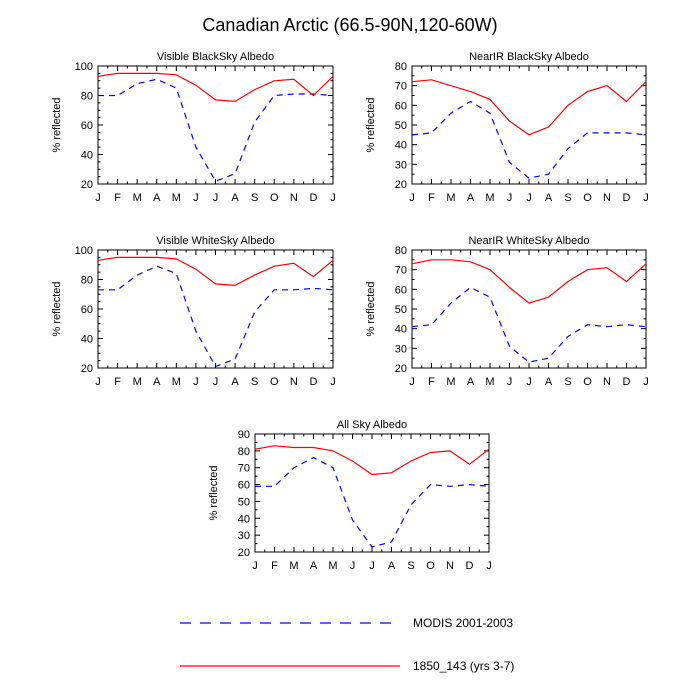  Describe the element at coordinates (215, 57) in the screenshot. I see `panel-title: Visible BlackSky Albedo` at that location.